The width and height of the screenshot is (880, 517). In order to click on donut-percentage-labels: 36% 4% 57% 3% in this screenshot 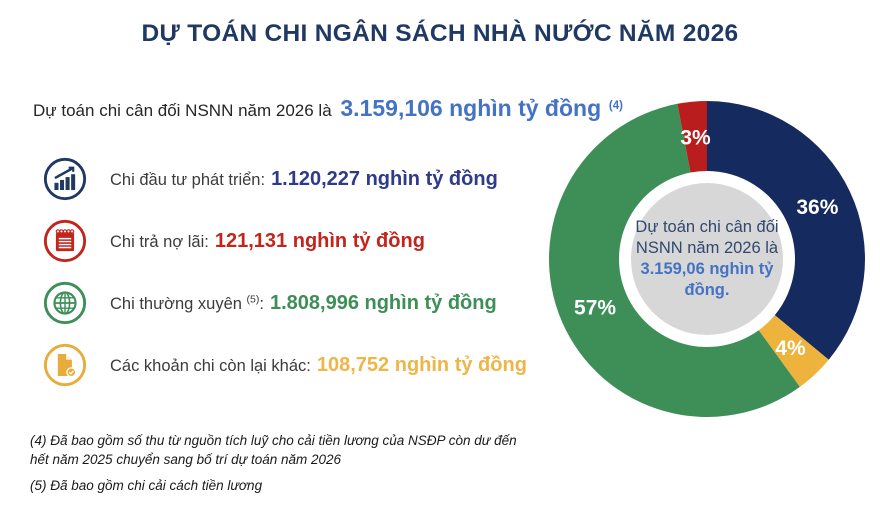, I will do `click(706, 243)`.